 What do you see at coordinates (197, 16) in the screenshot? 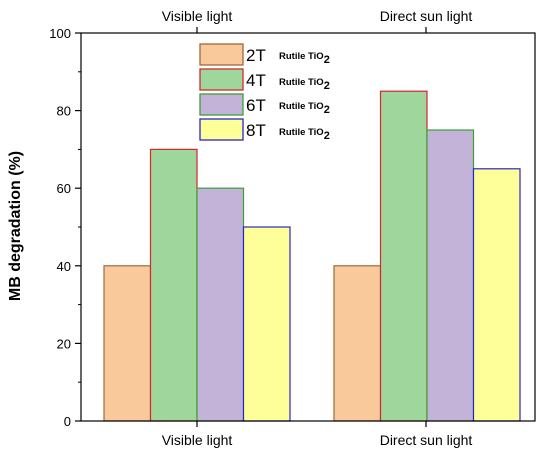
I see `x-top-label: Visible light` at bounding box center [197, 16].